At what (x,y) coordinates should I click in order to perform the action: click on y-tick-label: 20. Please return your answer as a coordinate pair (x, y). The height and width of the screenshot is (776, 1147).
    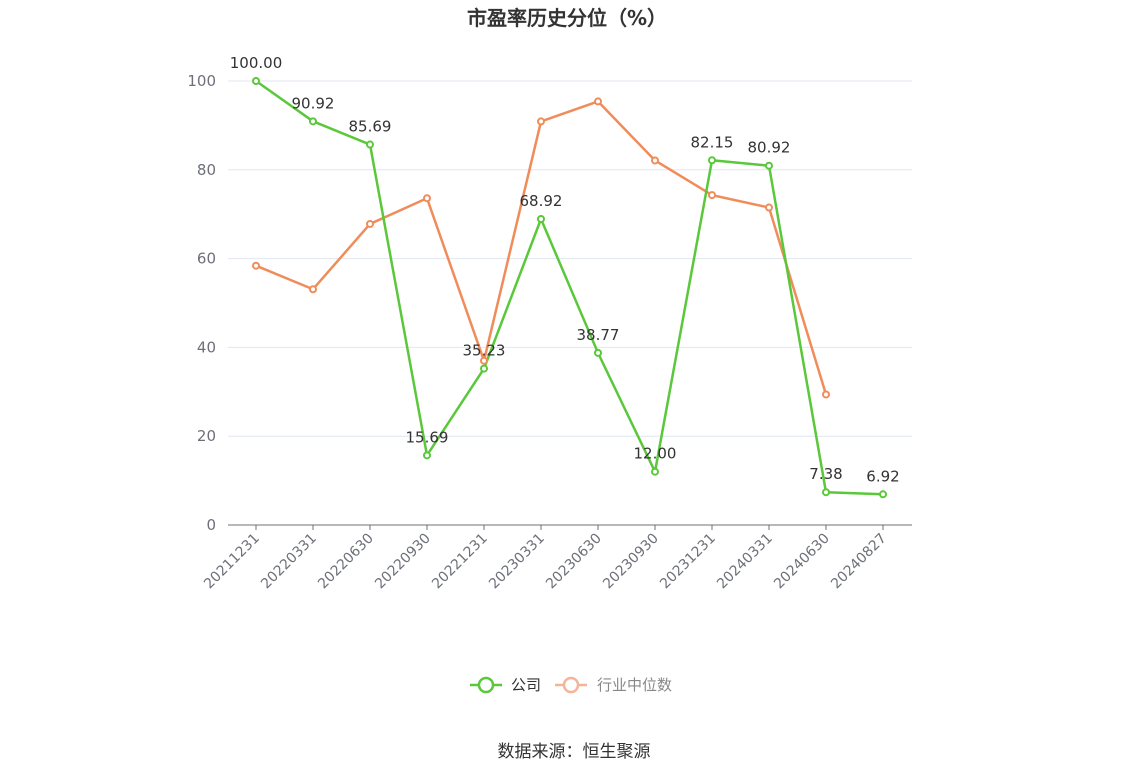
    Looking at the image, I should click on (206, 436).